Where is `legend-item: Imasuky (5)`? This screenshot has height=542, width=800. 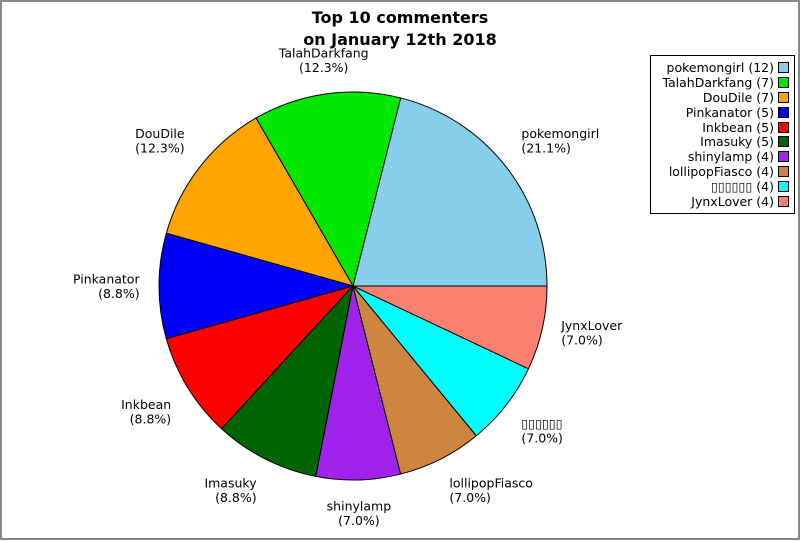
legend-item: Imasuky (5) is located at coordinates (722, 141).